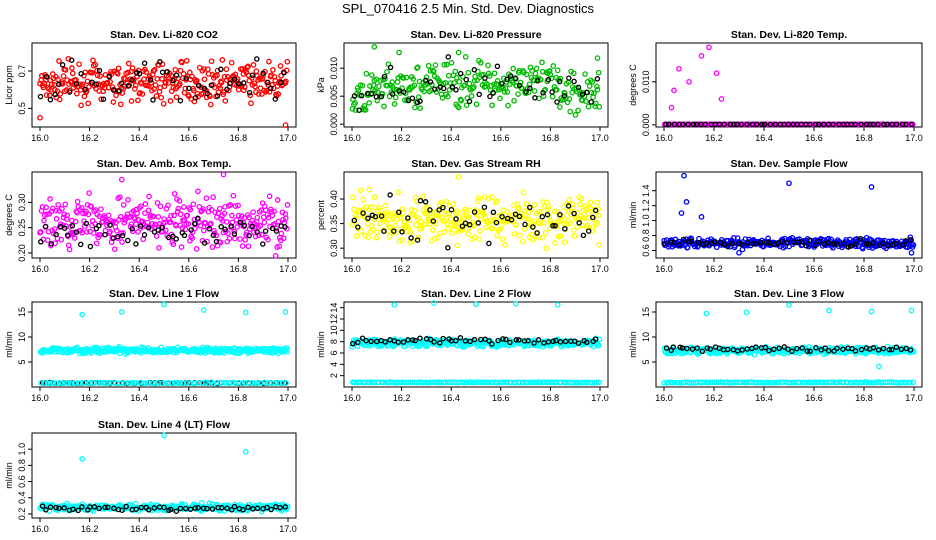 Image resolution: width=936 pixels, height=540 pixels. What do you see at coordinates (9, 475) in the screenshot?
I see `y-axis-label: ml/min` at bounding box center [9, 475].